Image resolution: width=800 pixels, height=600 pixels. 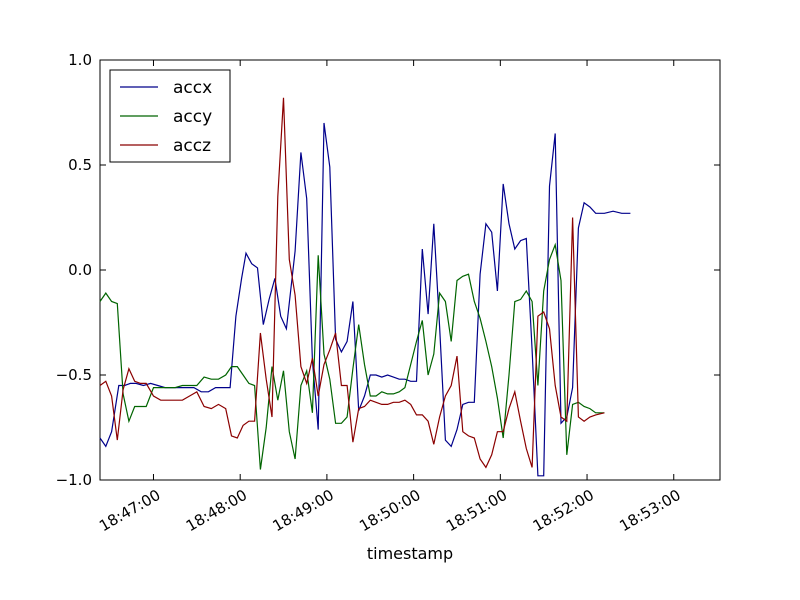 I want to click on y-tick-labels: 1.0 0.5 0.0 −0.5 −1.0, so click(x=74, y=270).